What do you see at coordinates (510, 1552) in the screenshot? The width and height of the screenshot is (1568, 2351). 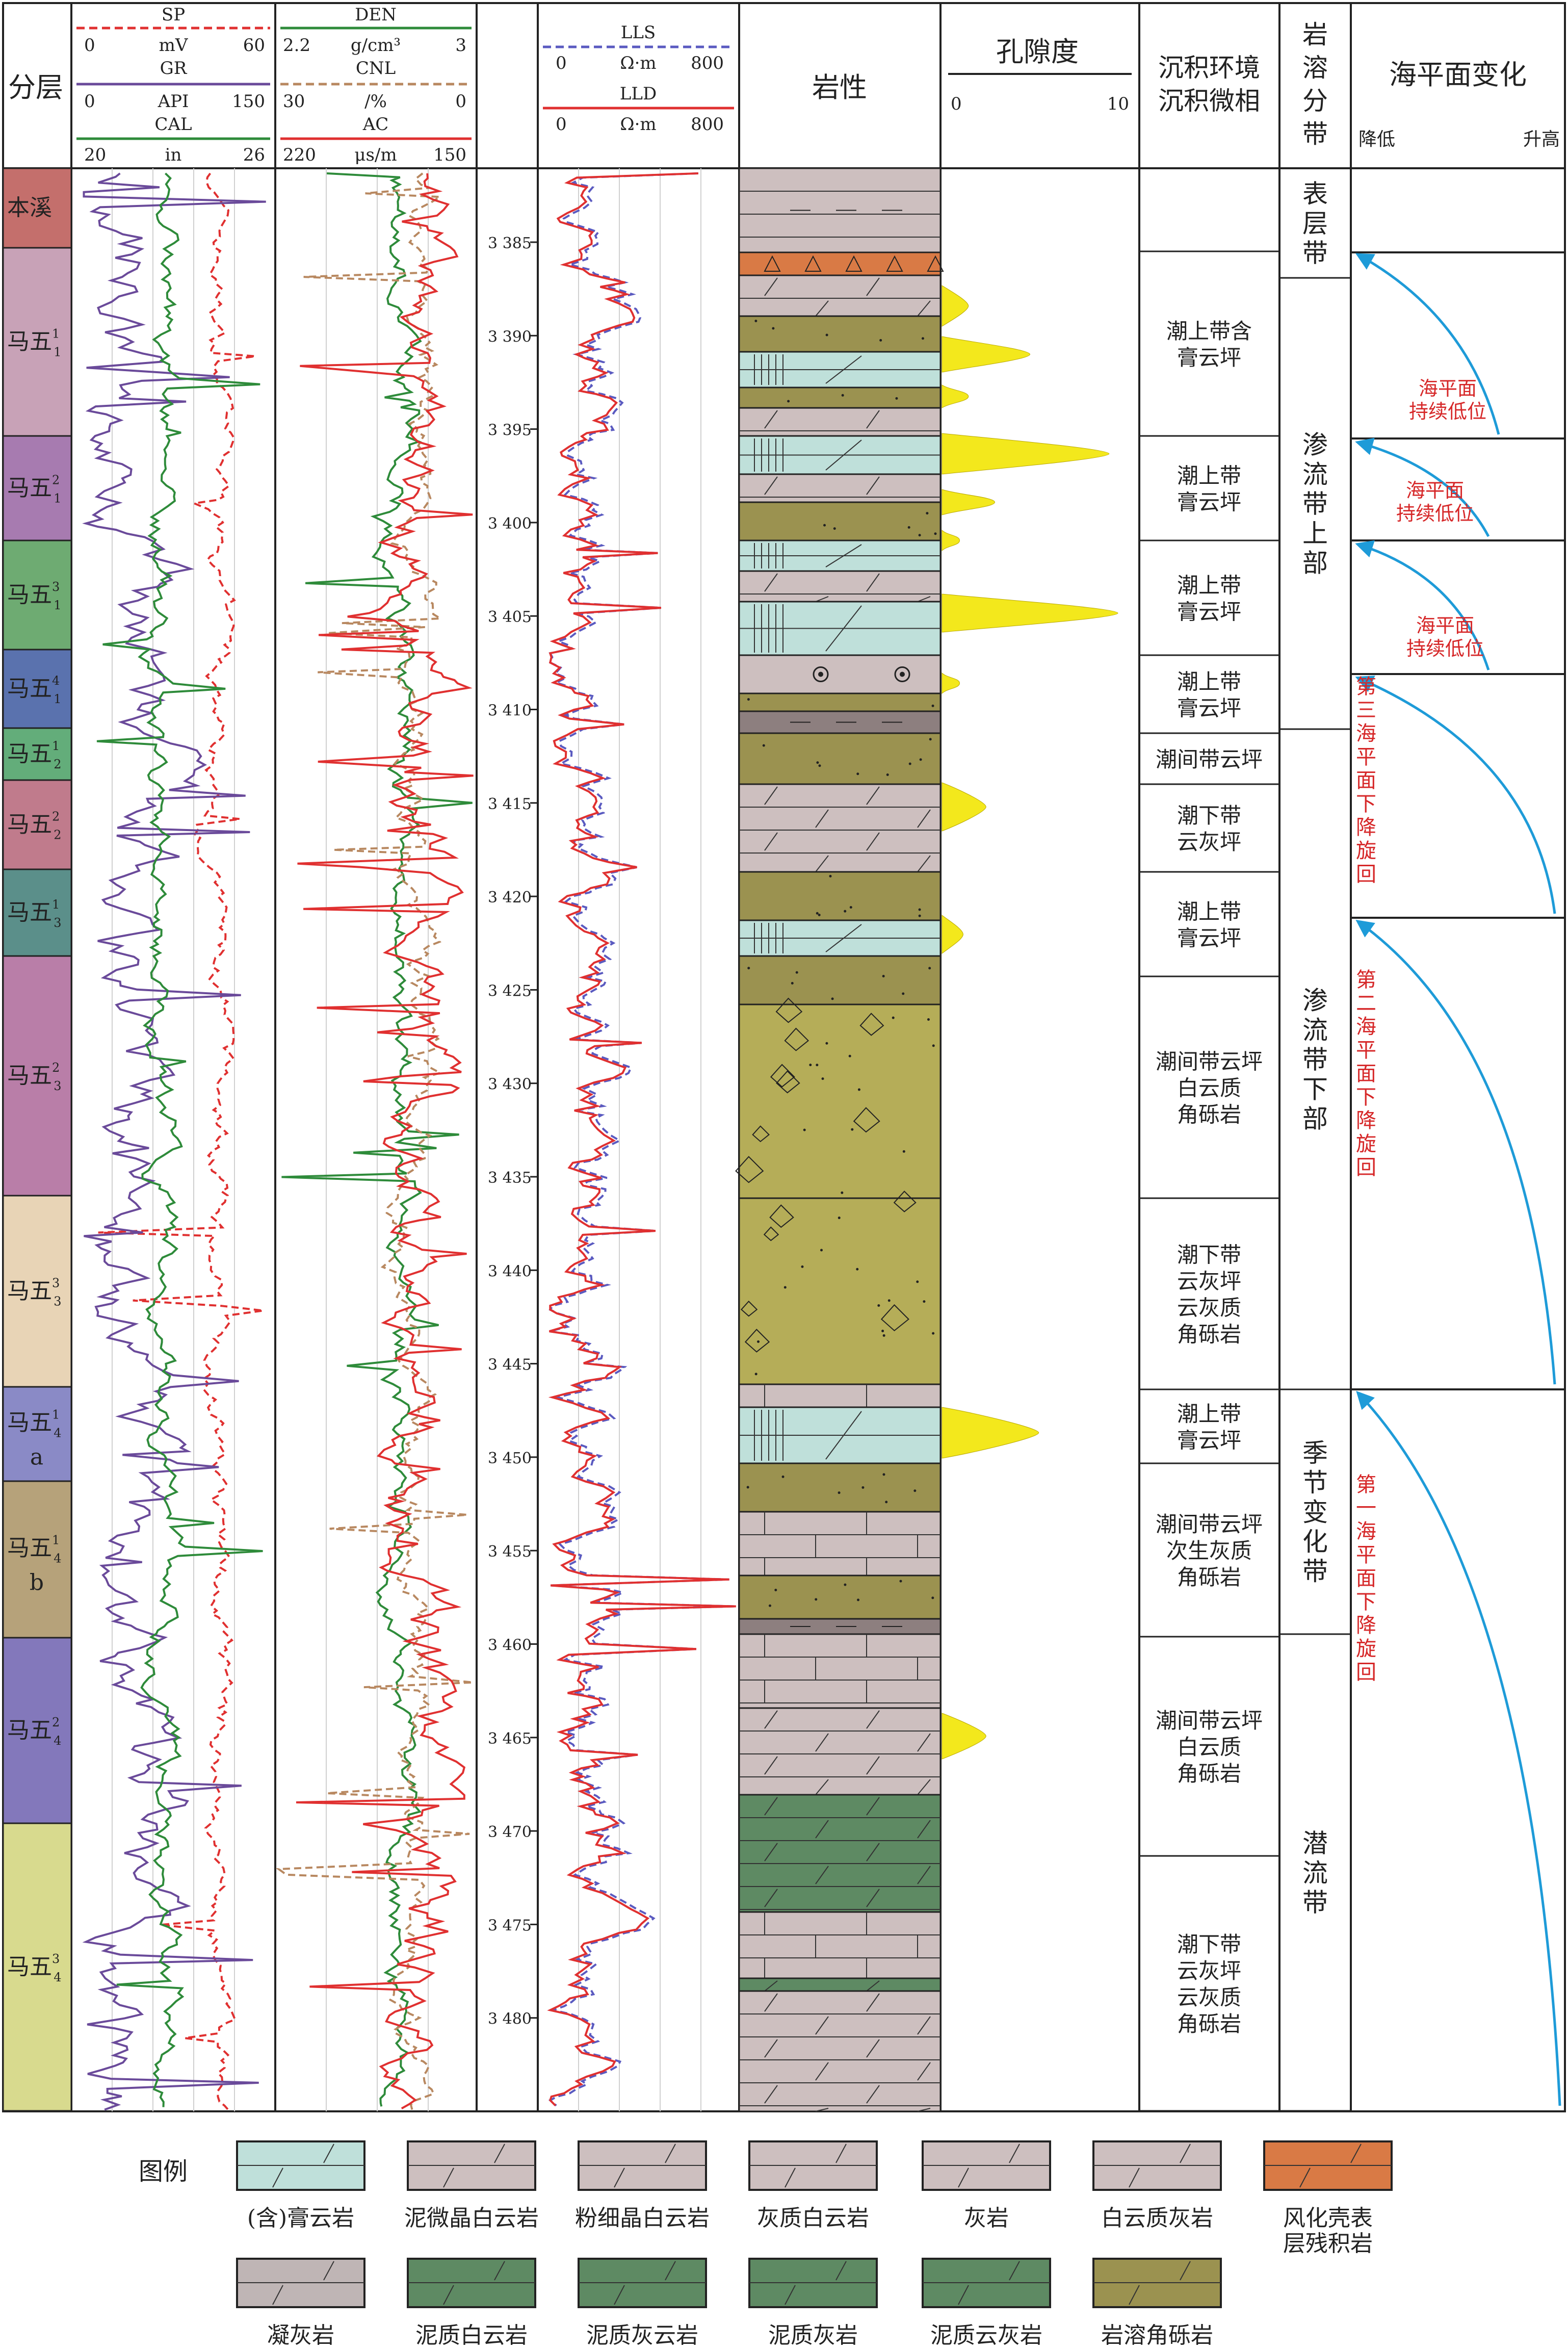 I see `depth-label: 3 455` at bounding box center [510, 1552].